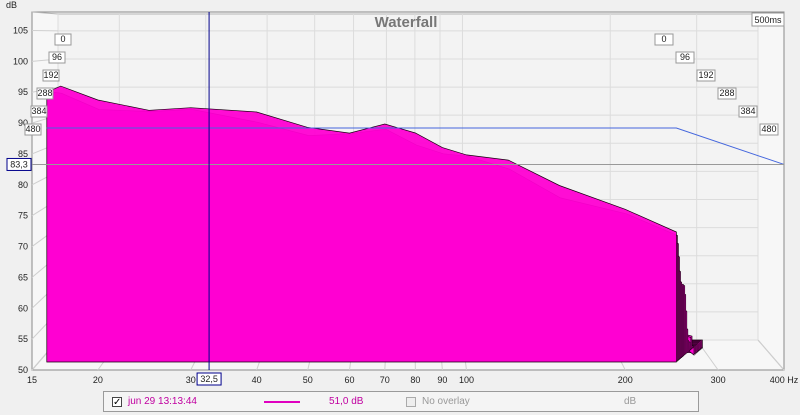 The height and width of the screenshot is (415, 800). What do you see at coordinates (630, 401) in the screenshot?
I see `overlay-unit: dB` at bounding box center [630, 401].